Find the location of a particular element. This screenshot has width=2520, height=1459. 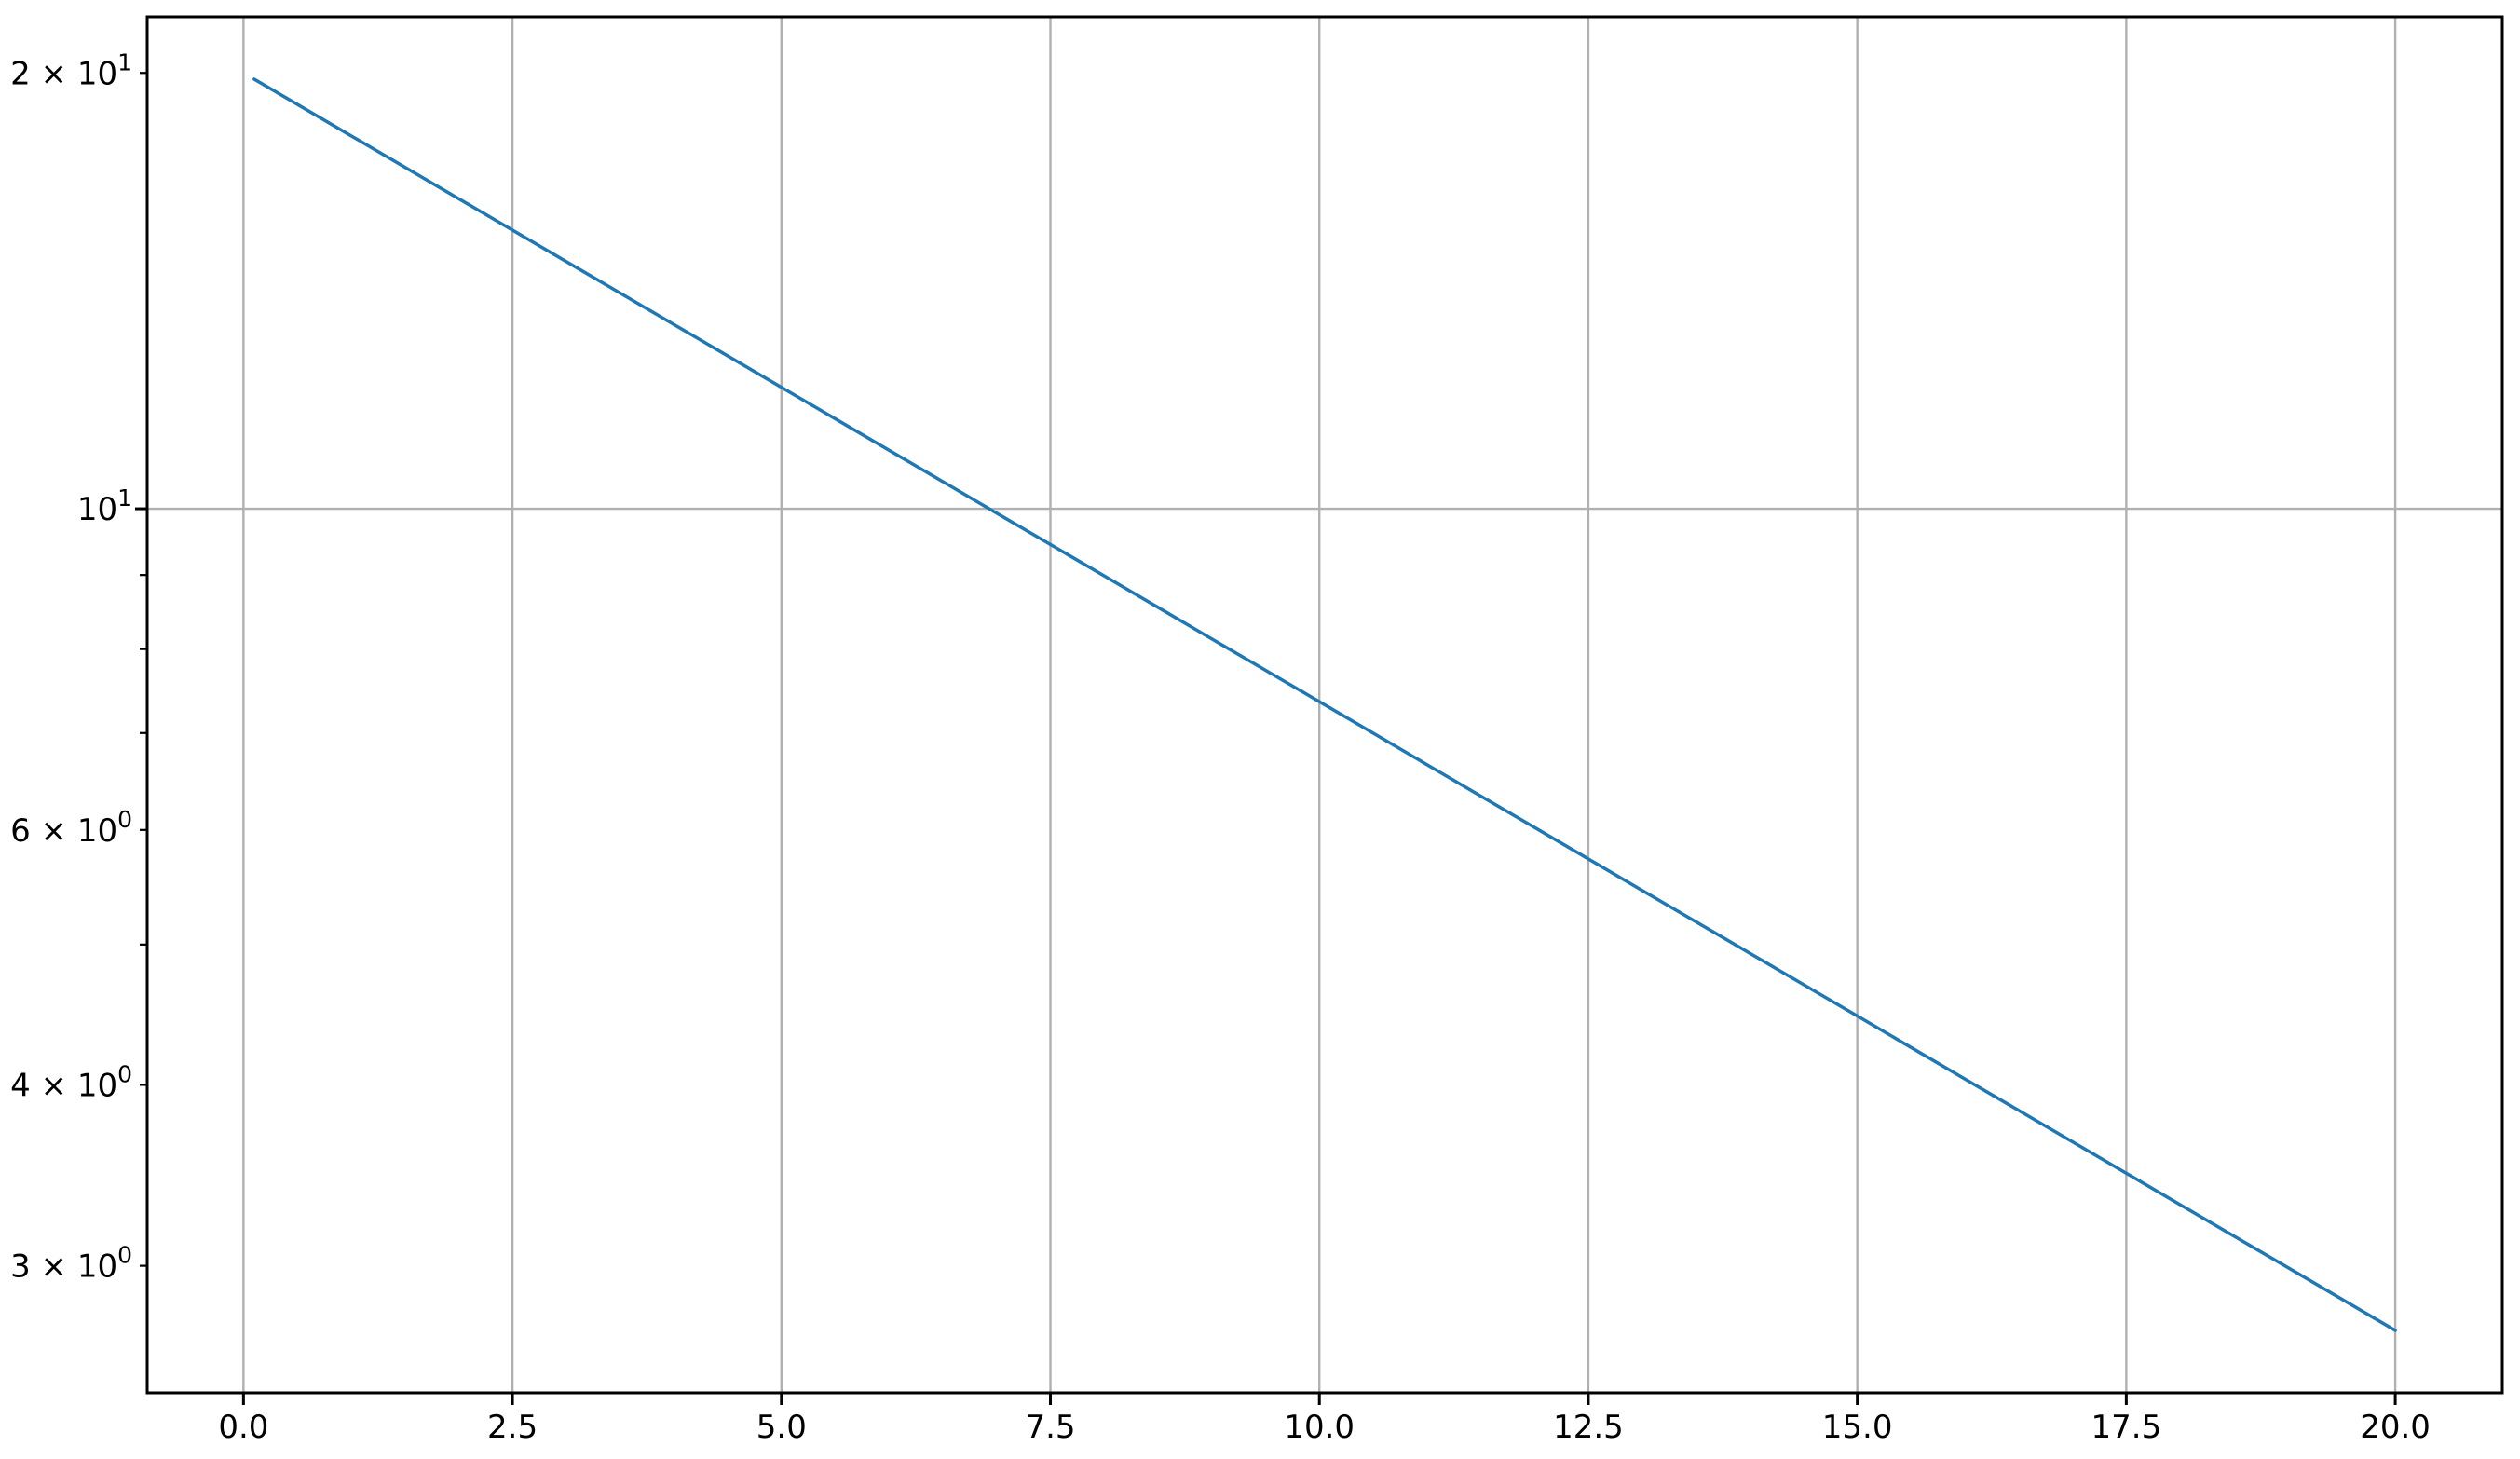

y-tick-label: 4 × 100 is located at coordinates (71, 1082).